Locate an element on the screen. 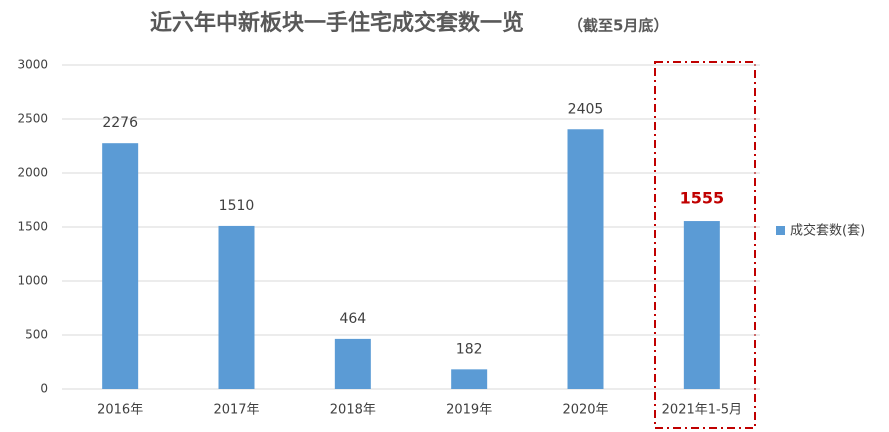 The height and width of the screenshot is (432, 889). chart-subtitle: （截至5月底） is located at coordinates (618, 26).